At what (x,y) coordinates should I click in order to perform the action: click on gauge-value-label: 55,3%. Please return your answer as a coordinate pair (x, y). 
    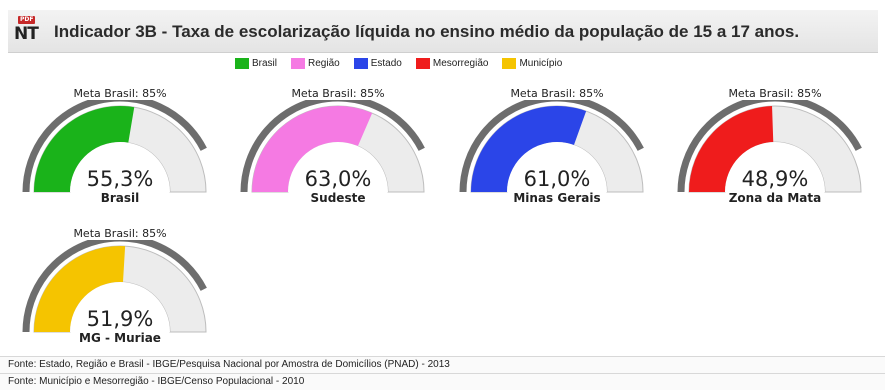
    Looking at the image, I should click on (120, 179).